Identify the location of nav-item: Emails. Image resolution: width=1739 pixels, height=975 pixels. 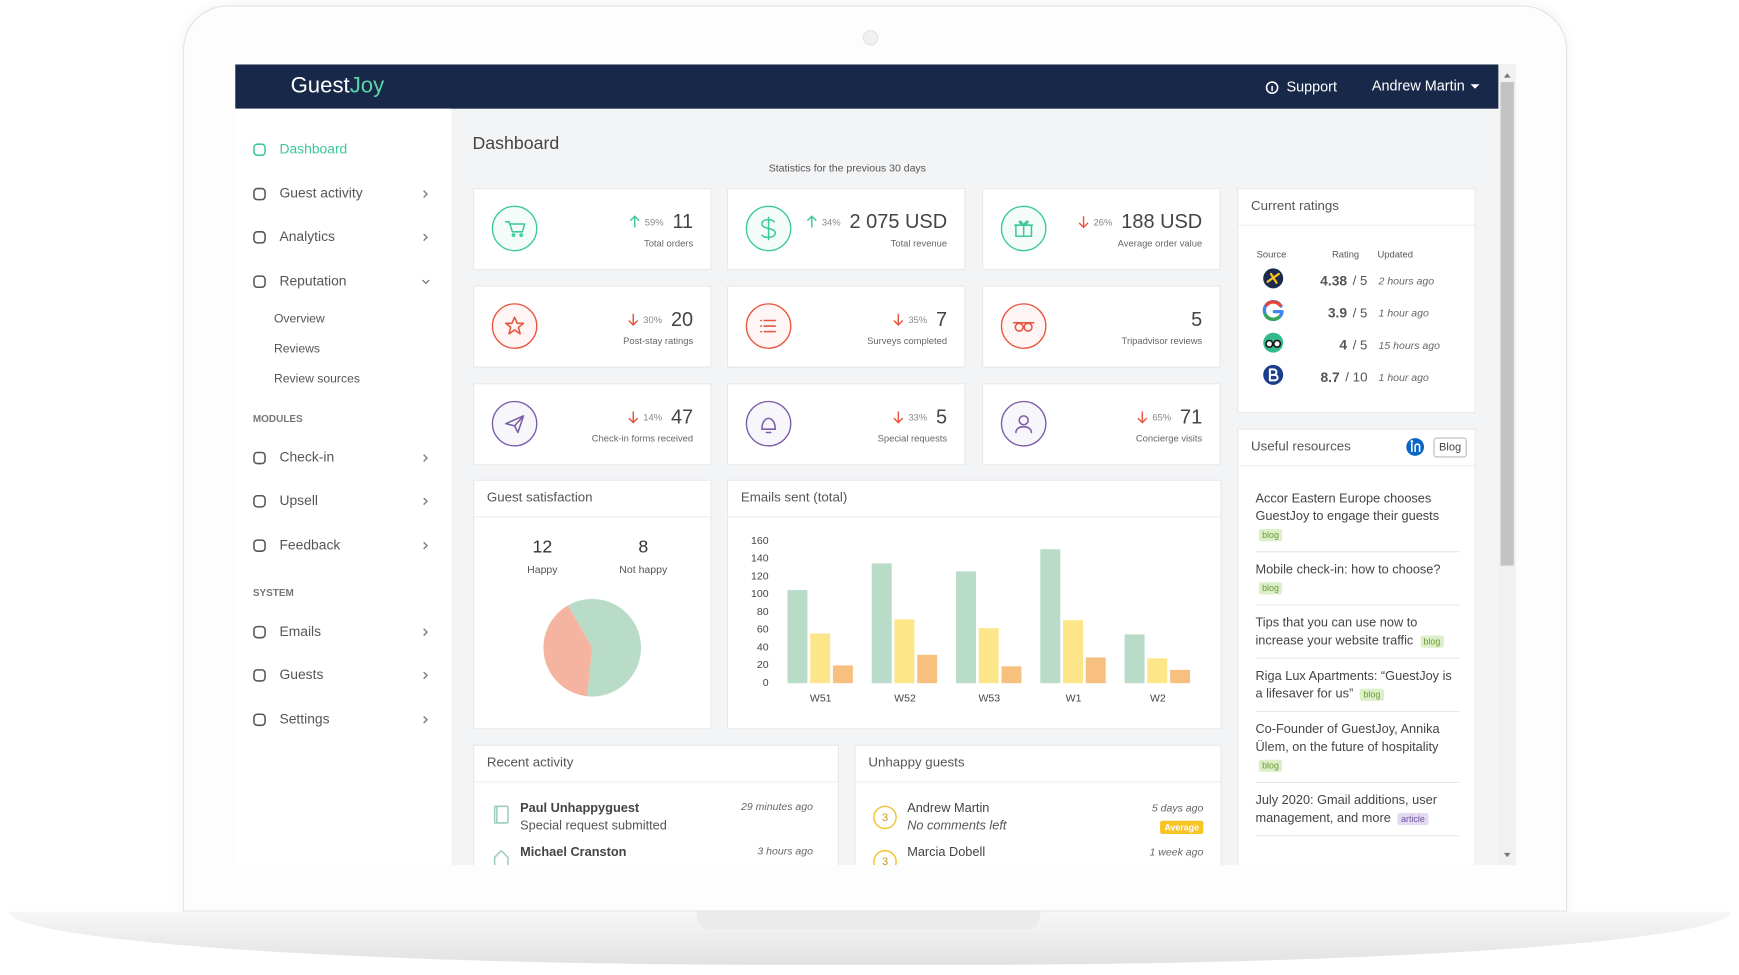
(300, 631).